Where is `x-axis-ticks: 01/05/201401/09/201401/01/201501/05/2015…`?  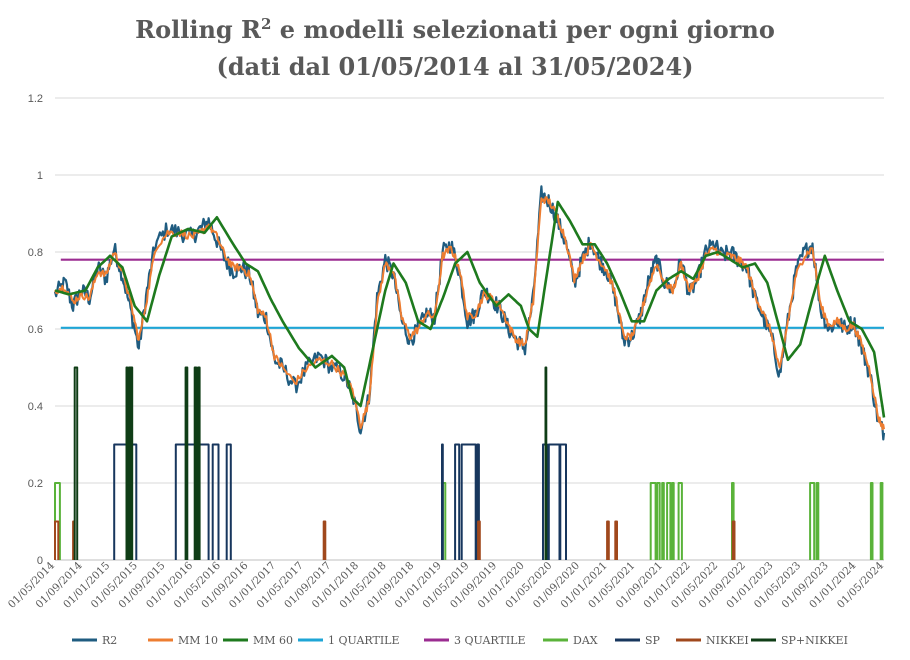
x-axis-ticks: 01/05/201401/09/201401/01/201501/05/2015… is located at coordinates (446, 585).